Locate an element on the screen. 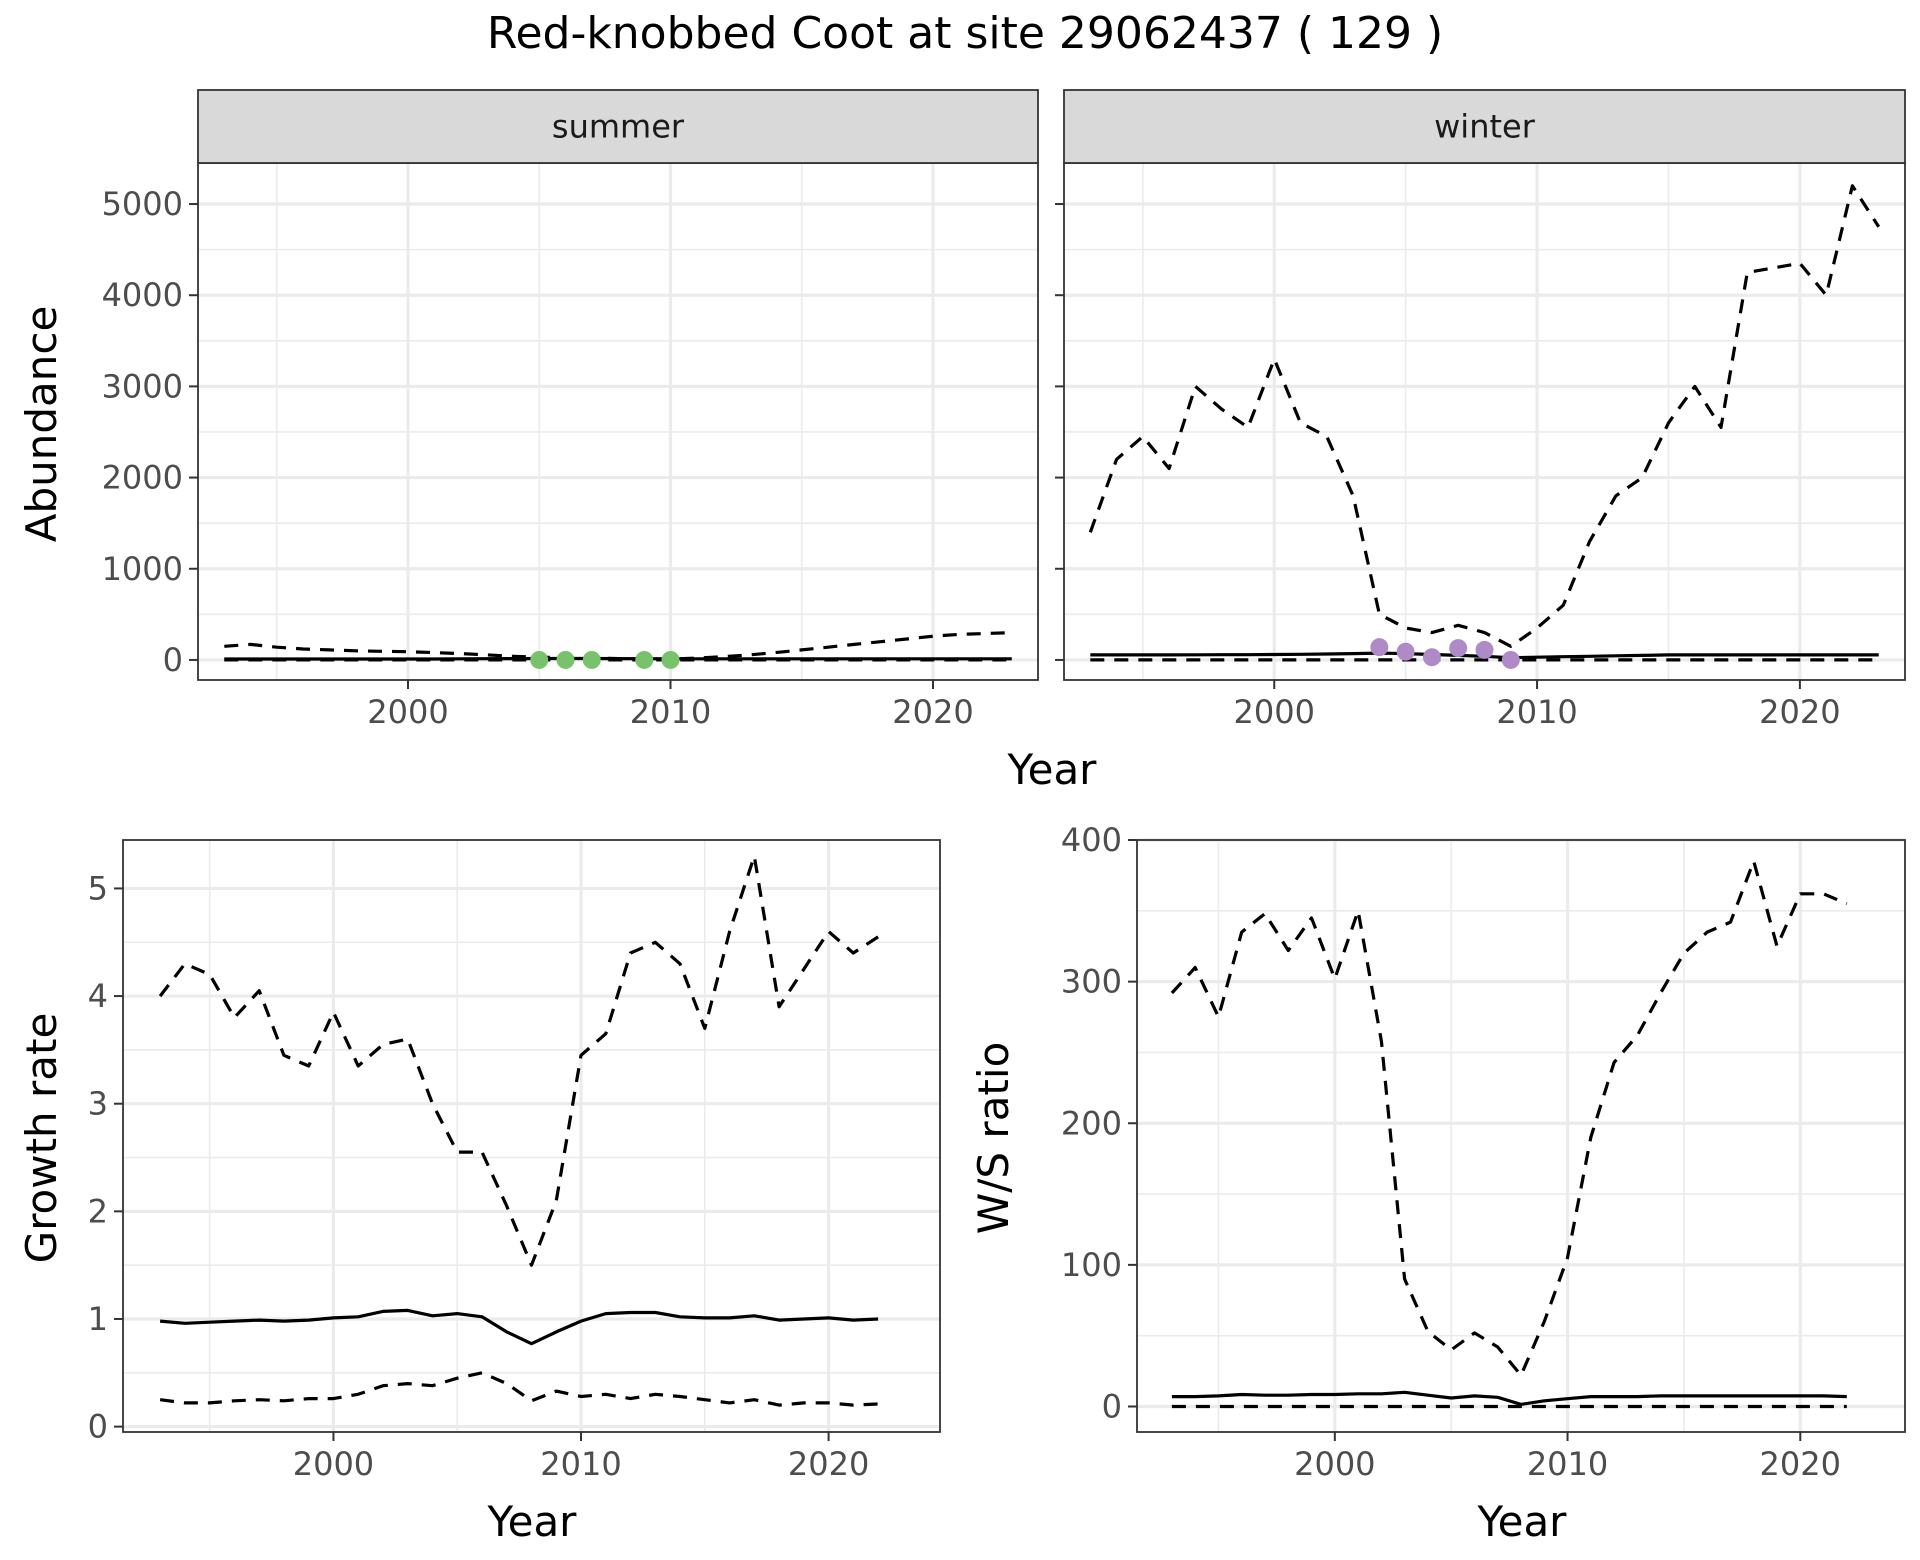 The image size is (1920, 1560). facet-strip-label-winter: winter is located at coordinates (1485, 127).